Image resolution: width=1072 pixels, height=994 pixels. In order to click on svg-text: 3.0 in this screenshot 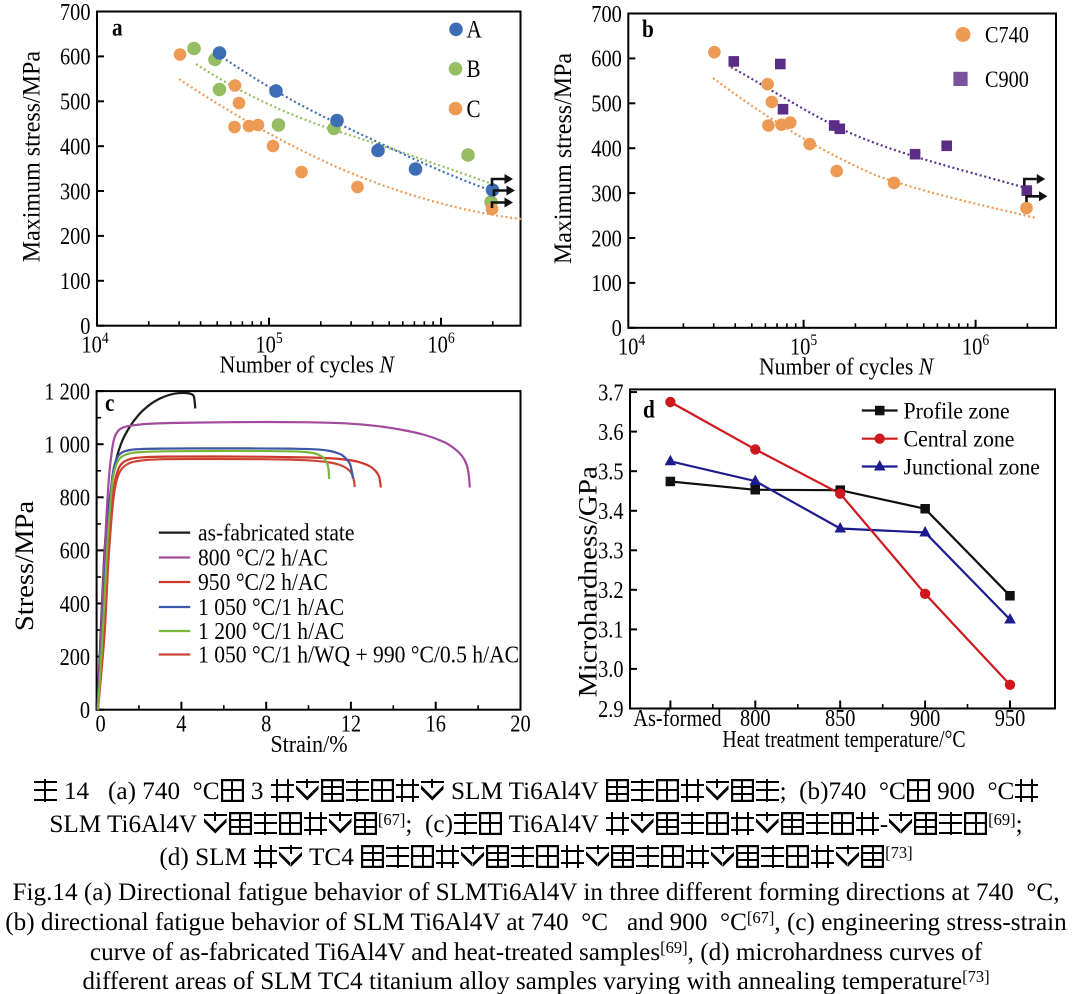, I will do `click(610, 670)`.